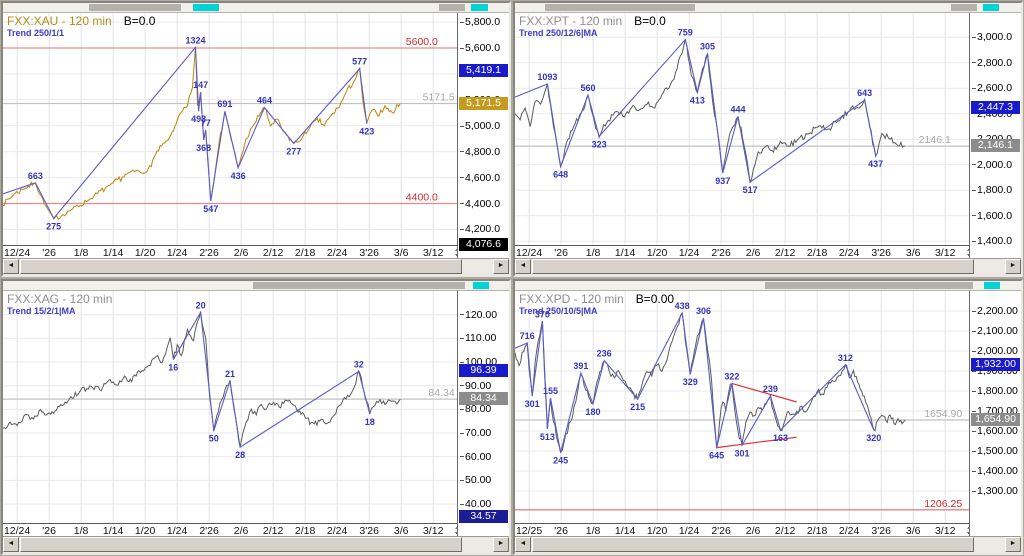 This screenshot has height=556, width=1024. I want to click on trend-study-label: Trend 250/1/1, so click(36, 33).